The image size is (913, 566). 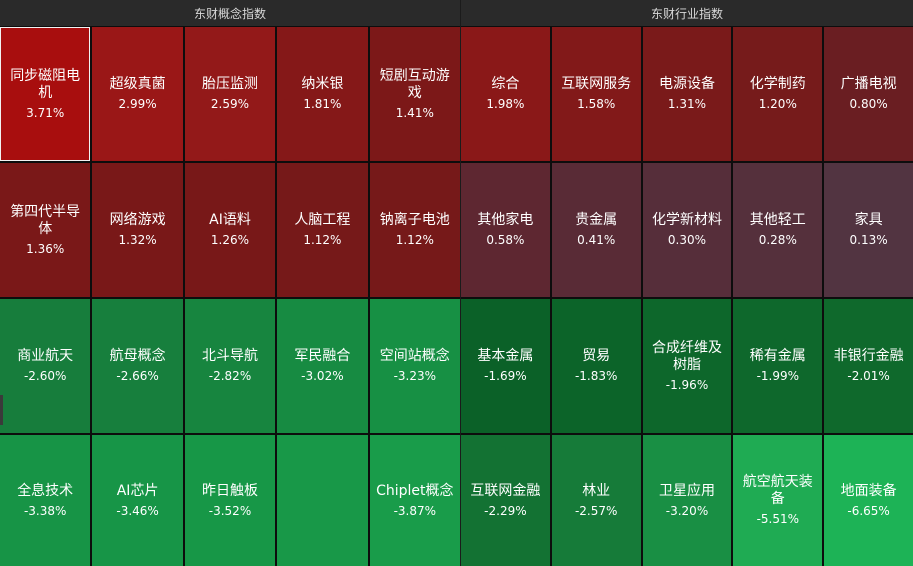 I want to click on heatmap-tile: 其他轻工 0.28%, so click(x=778, y=230).